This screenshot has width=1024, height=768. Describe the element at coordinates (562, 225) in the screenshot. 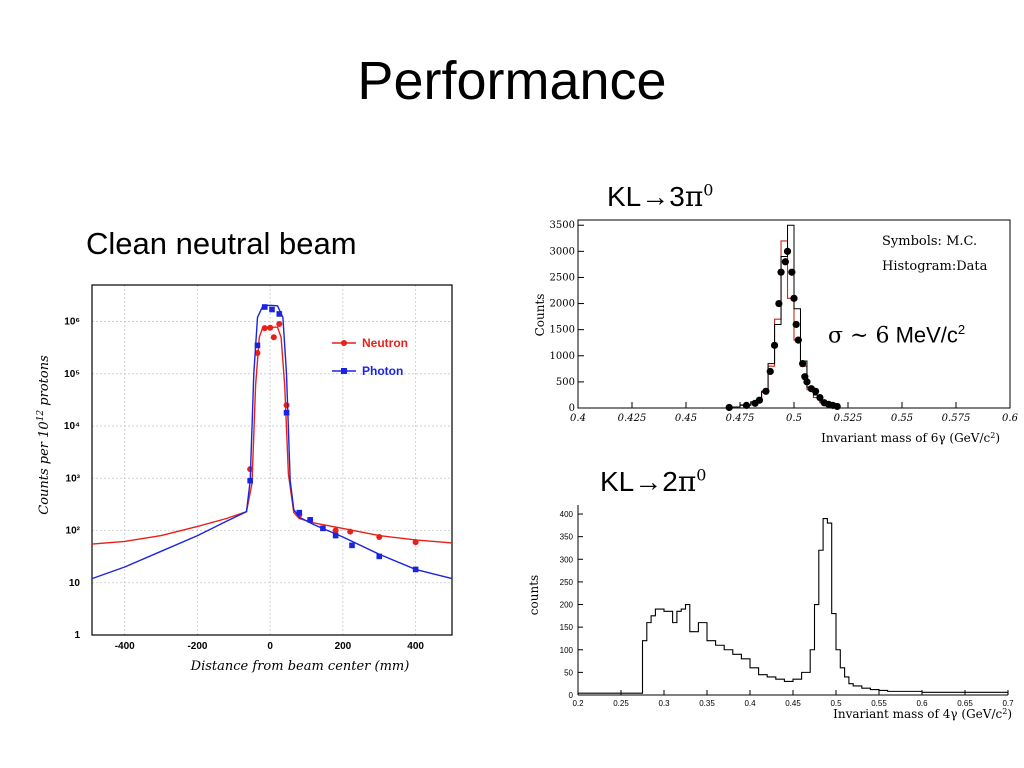

I see `kl3-y-tick-label: 3500` at that location.